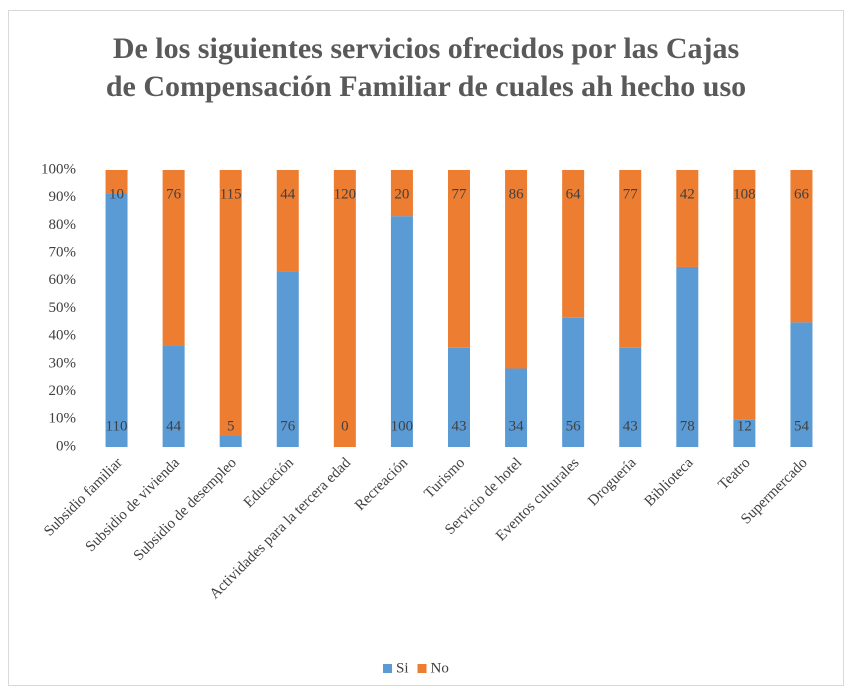 This screenshot has height=690, width=852. What do you see at coordinates (63, 419) in the screenshot?
I see `y-tick-label: 10%` at bounding box center [63, 419].